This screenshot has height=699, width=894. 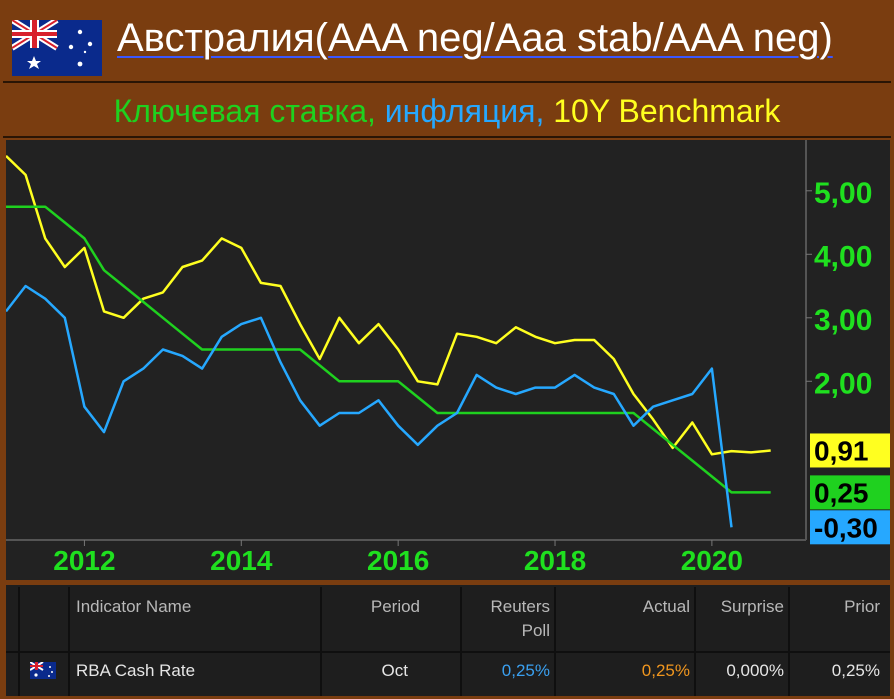 I want to click on title-bar: Австралия(AAA neg/Aaa stab/AAA neg), so click(x=447, y=43).